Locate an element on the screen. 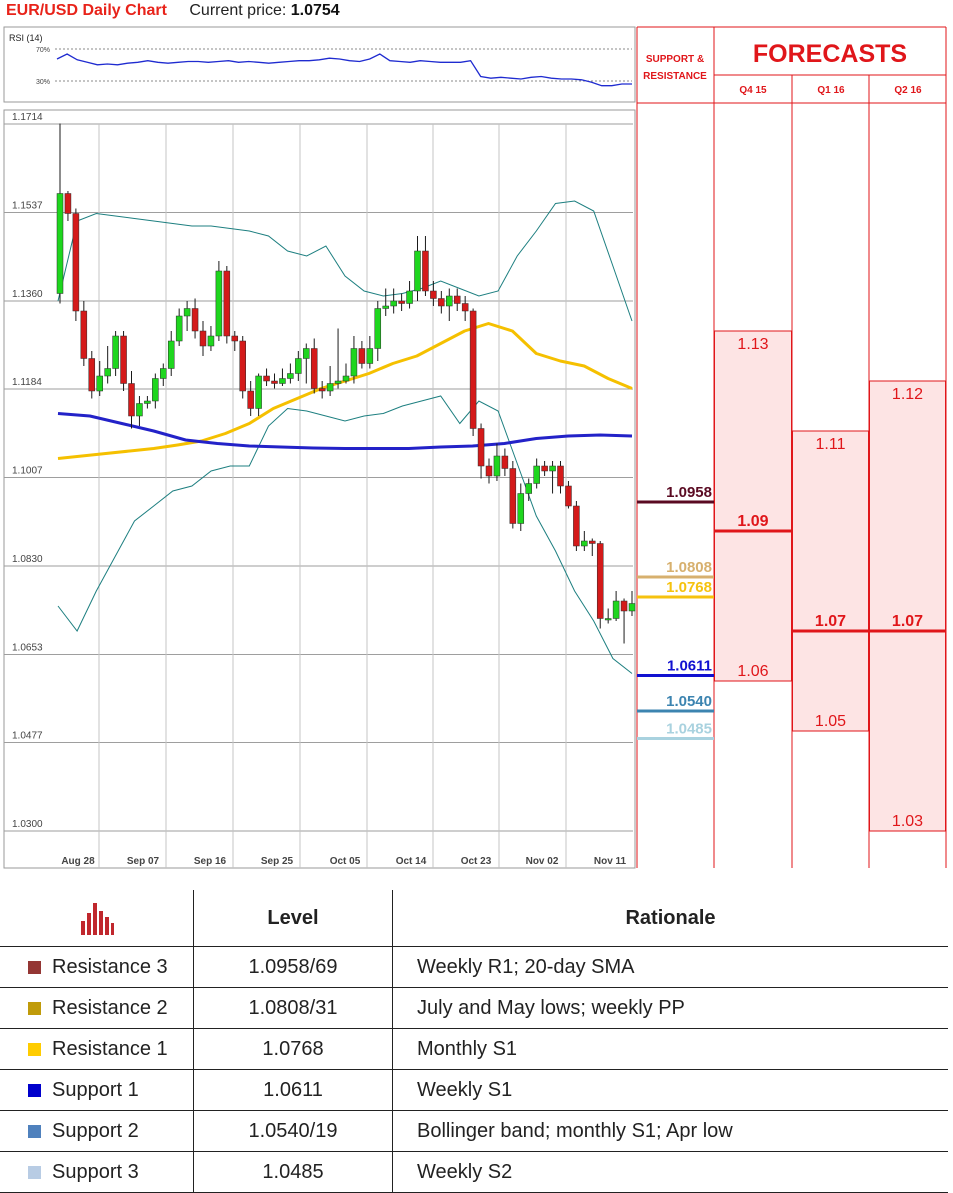 The height and width of the screenshot is (1193, 953). chart-title: EUR/USD Daily Chart is located at coordinates (86, 10).